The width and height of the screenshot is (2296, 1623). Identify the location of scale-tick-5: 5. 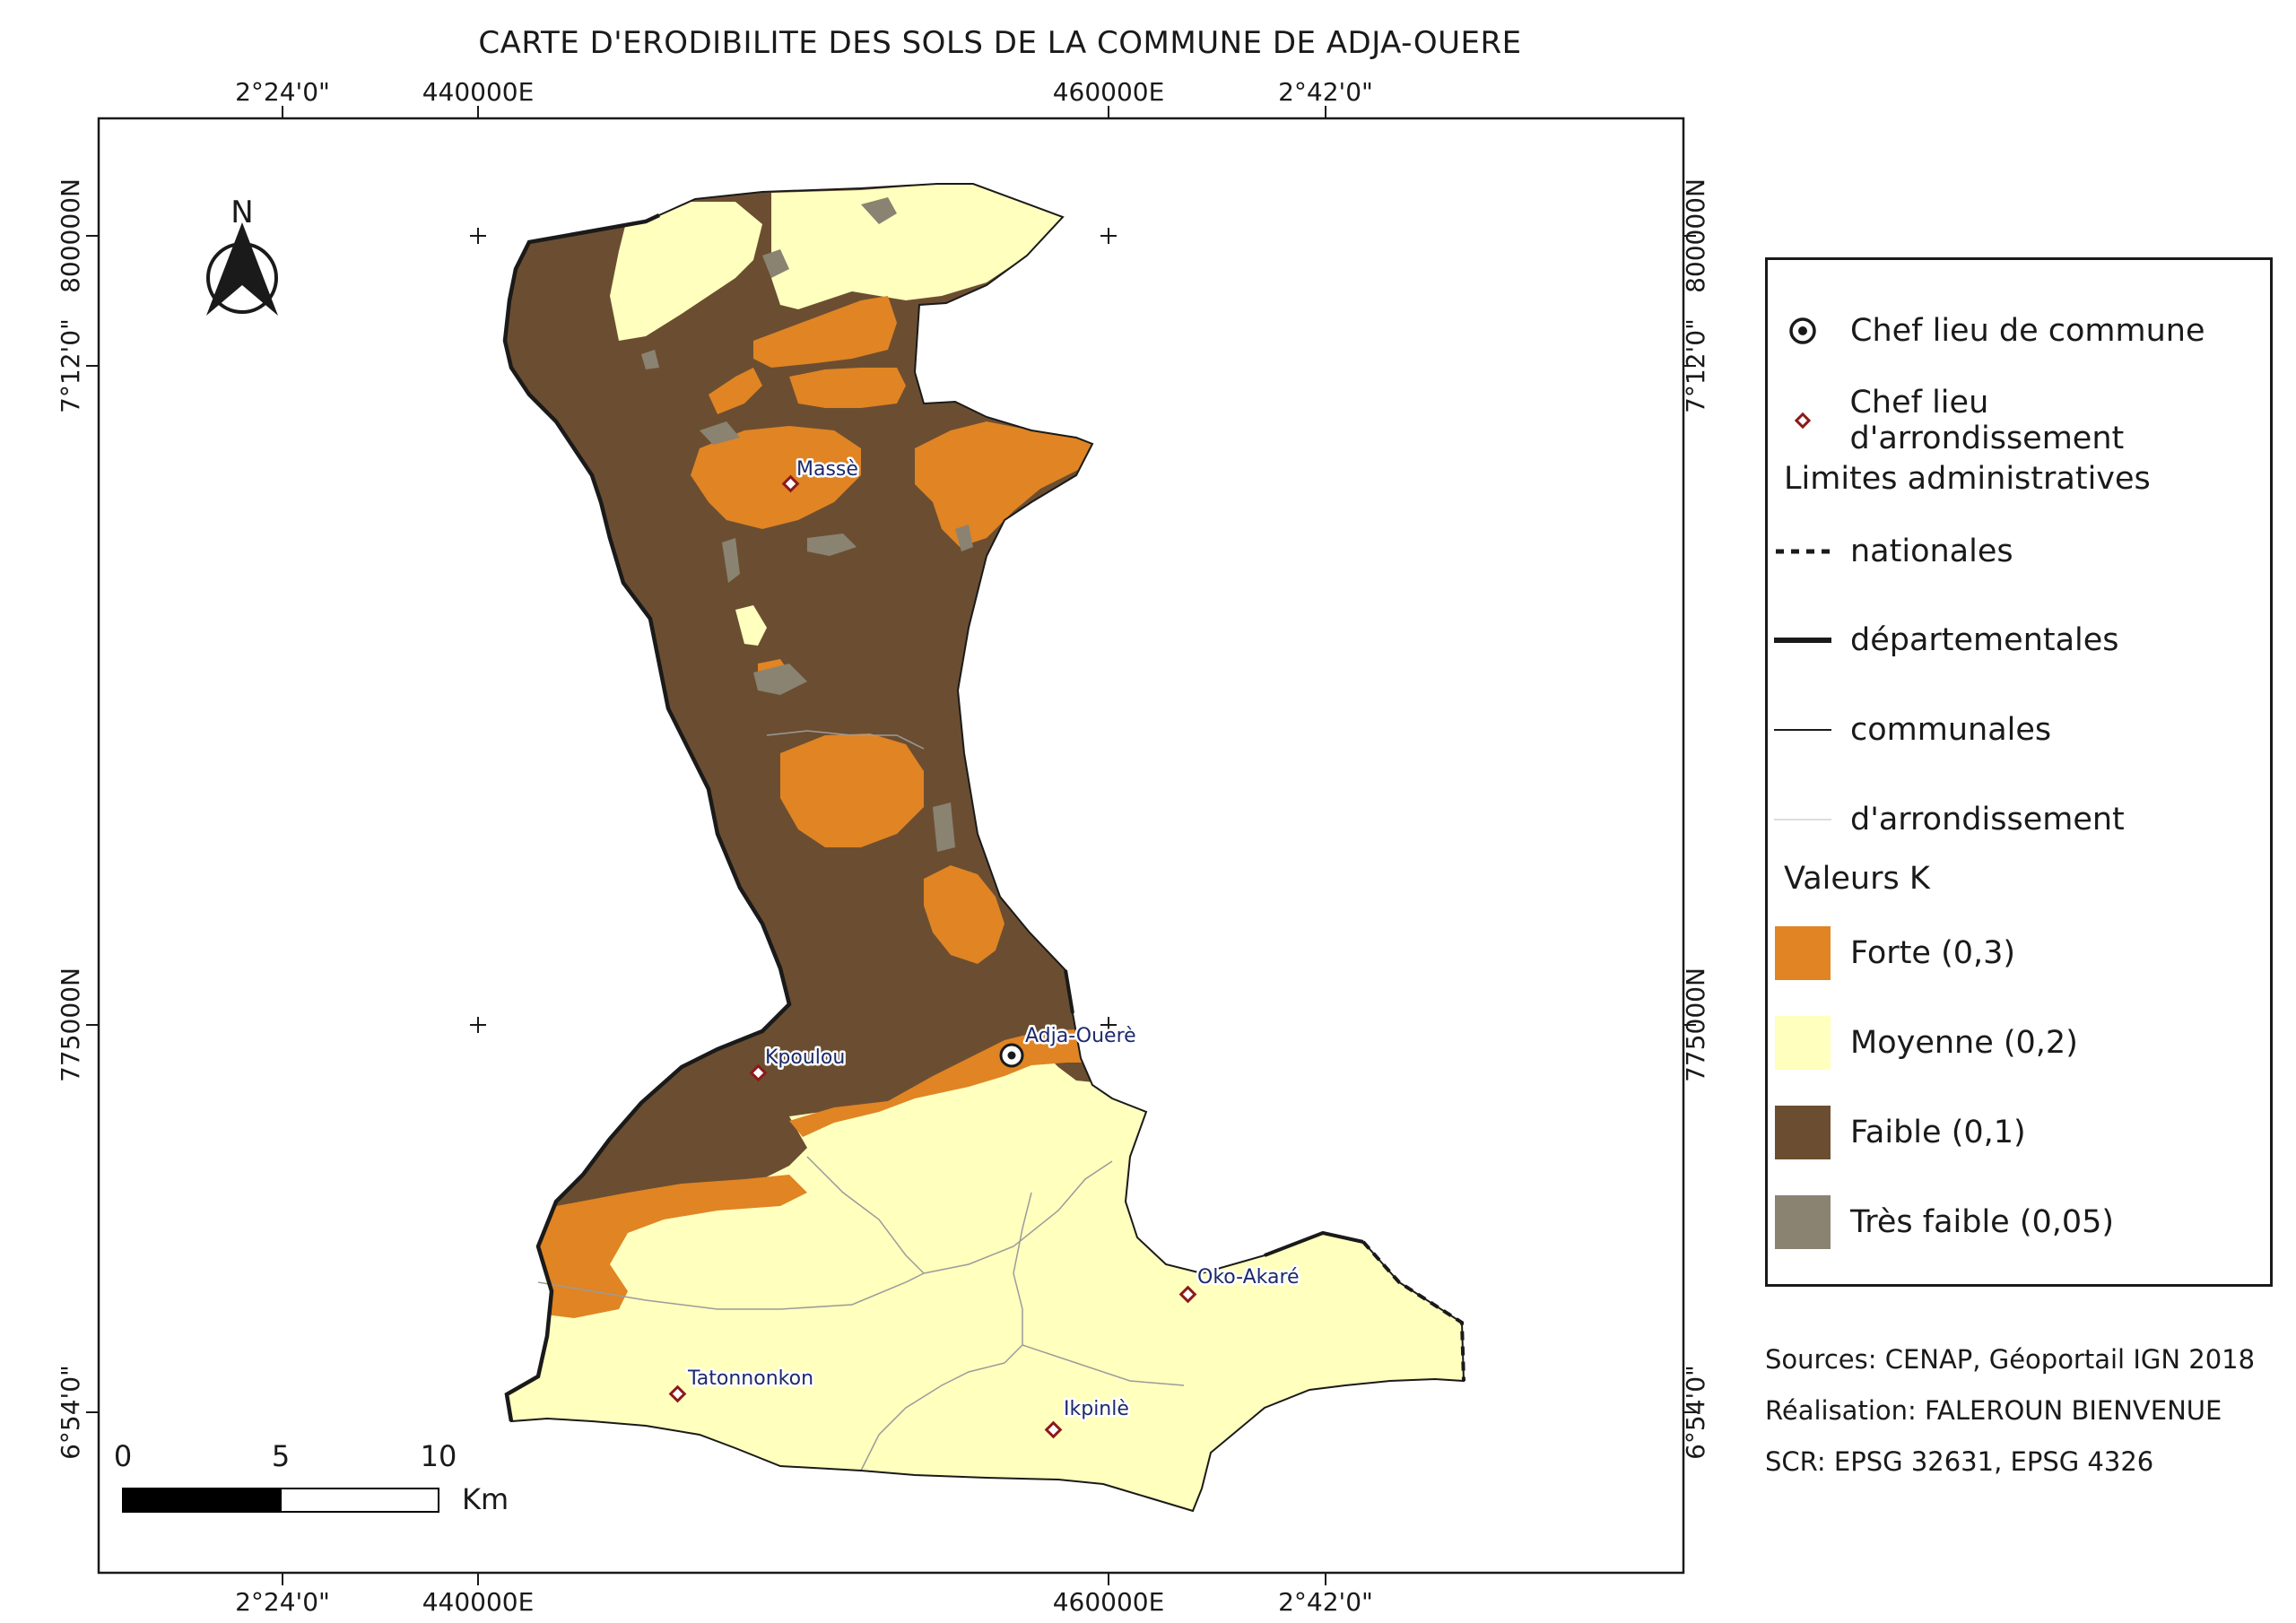
(281, 1456).